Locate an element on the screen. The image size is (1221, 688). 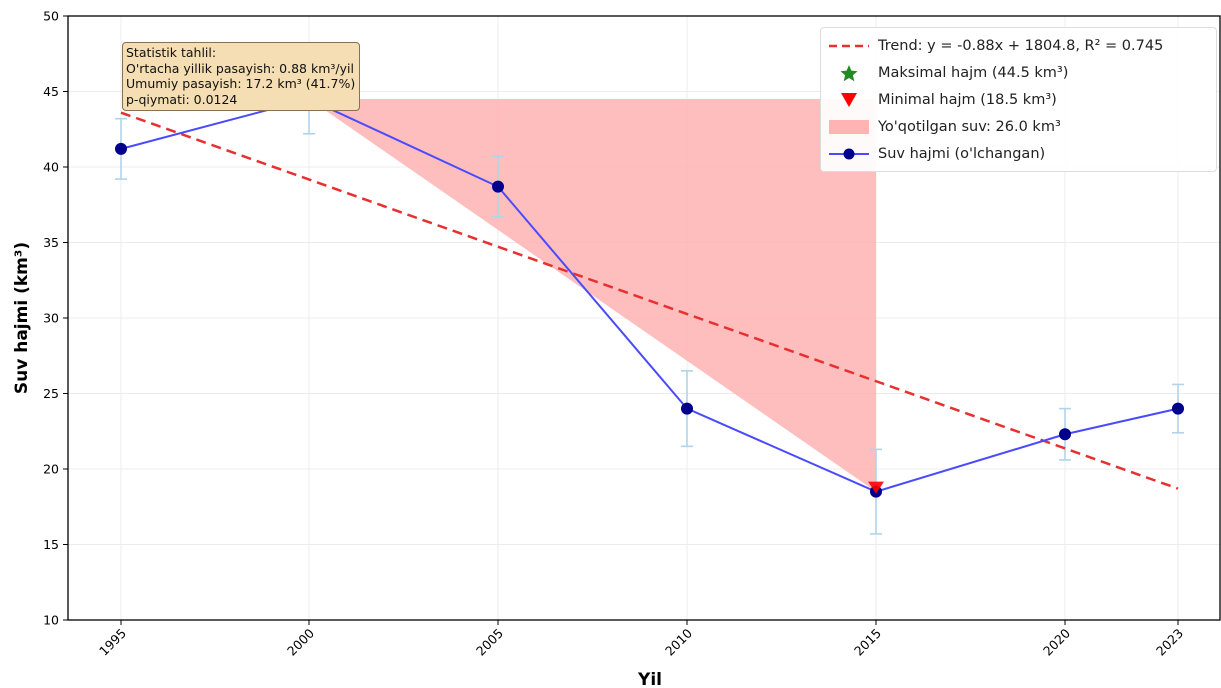
legend-item-trend: Trend: y = -0.88x + 1804.8, R² = 0.745 is located at coordinates (1021, 45).